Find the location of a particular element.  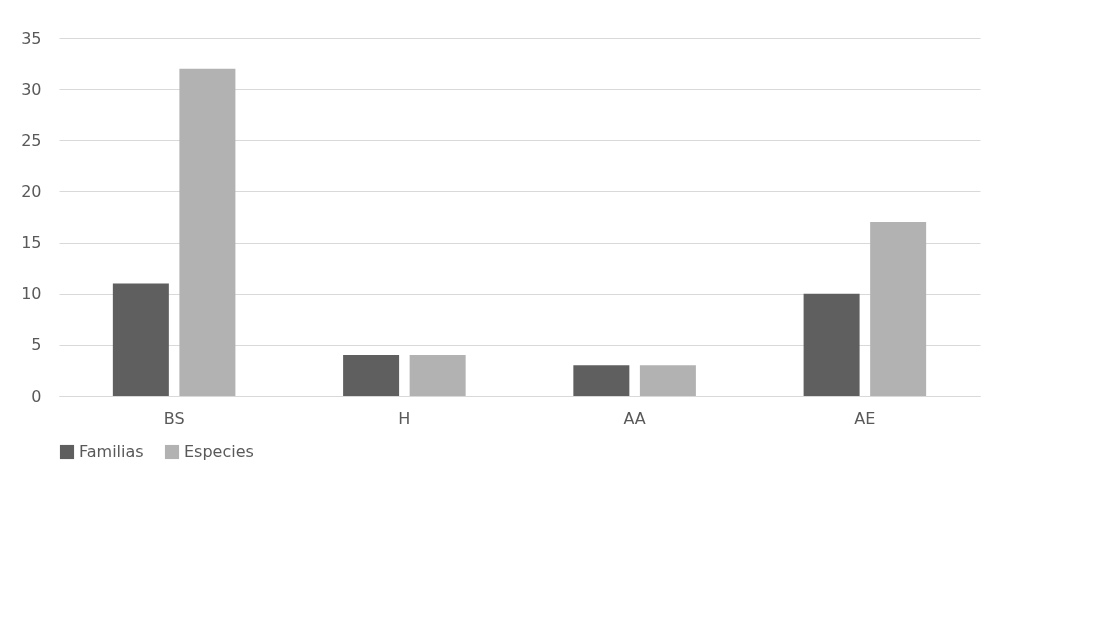

x-tick-label: AA is located at coordinates (634, 418).